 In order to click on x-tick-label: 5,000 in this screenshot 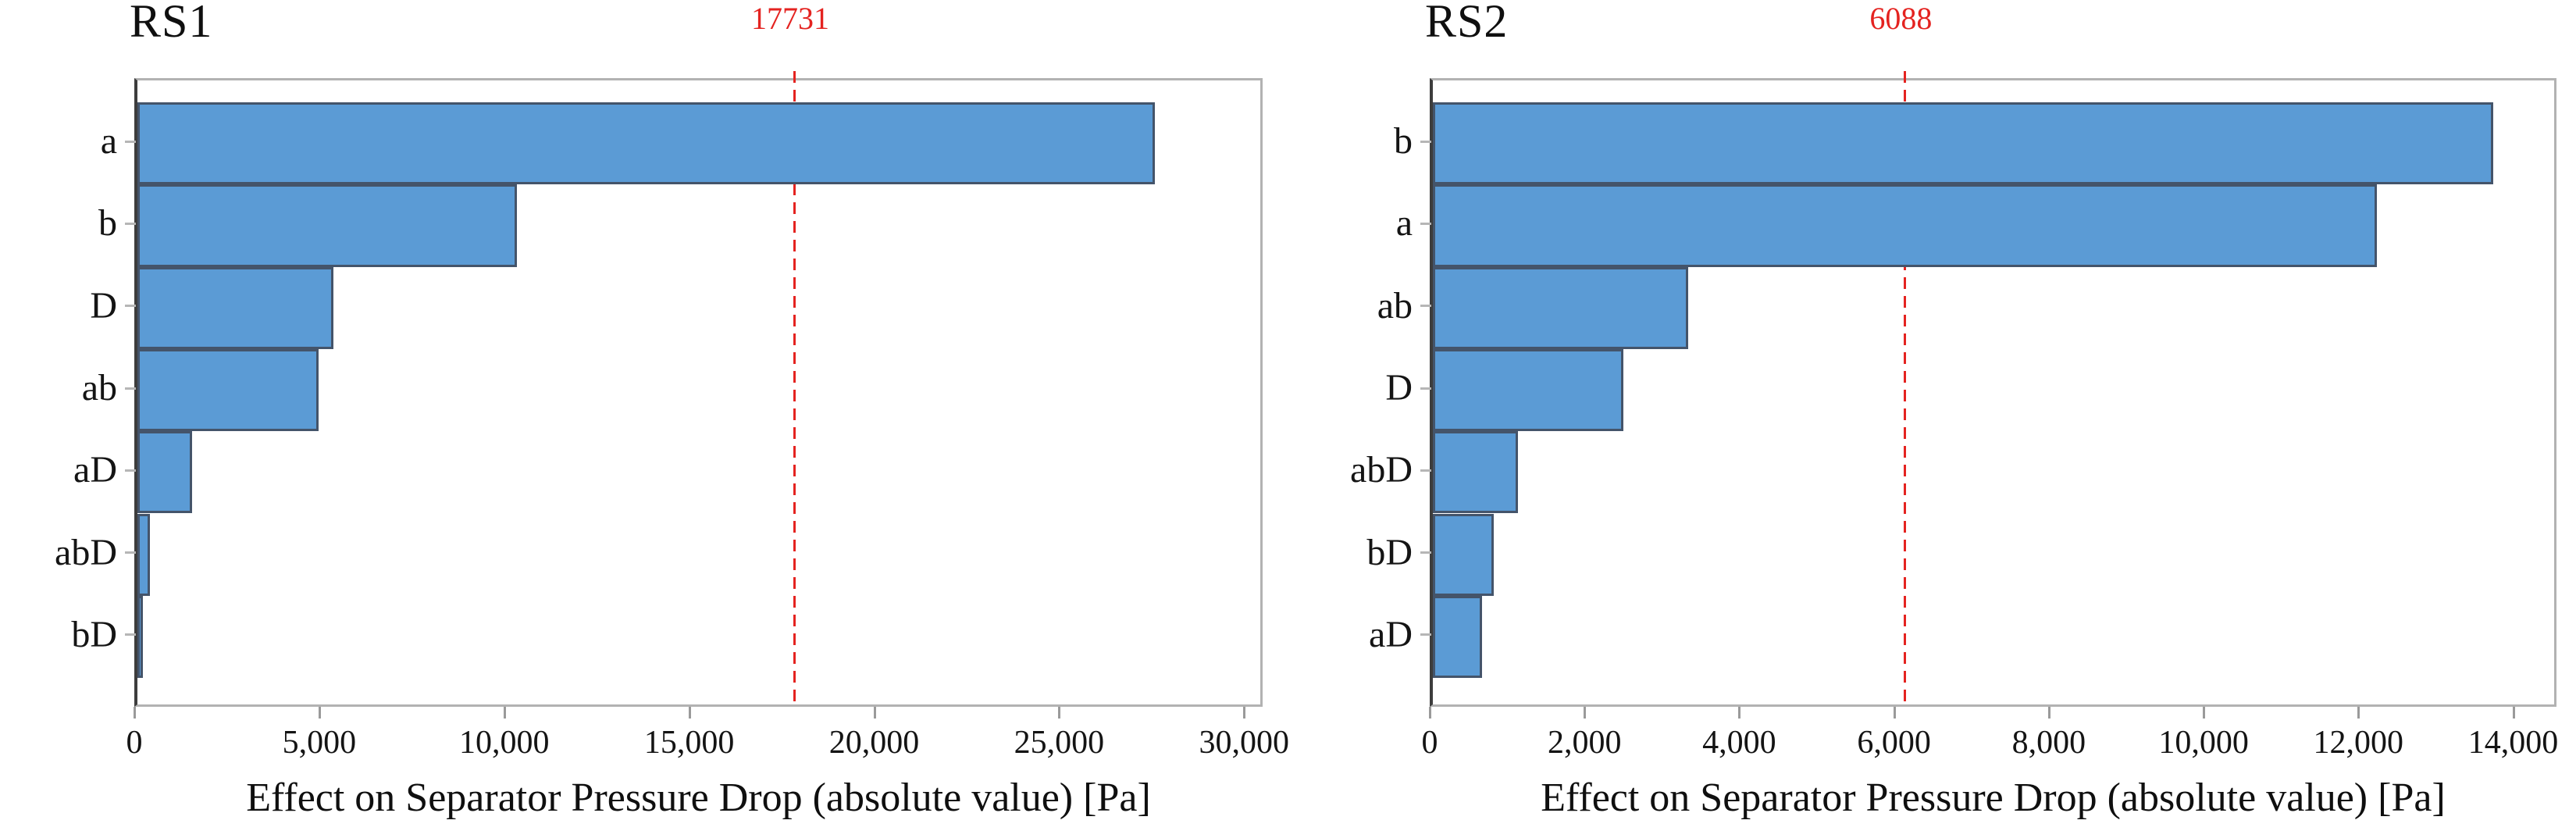, I will do `click(319, 743)`.